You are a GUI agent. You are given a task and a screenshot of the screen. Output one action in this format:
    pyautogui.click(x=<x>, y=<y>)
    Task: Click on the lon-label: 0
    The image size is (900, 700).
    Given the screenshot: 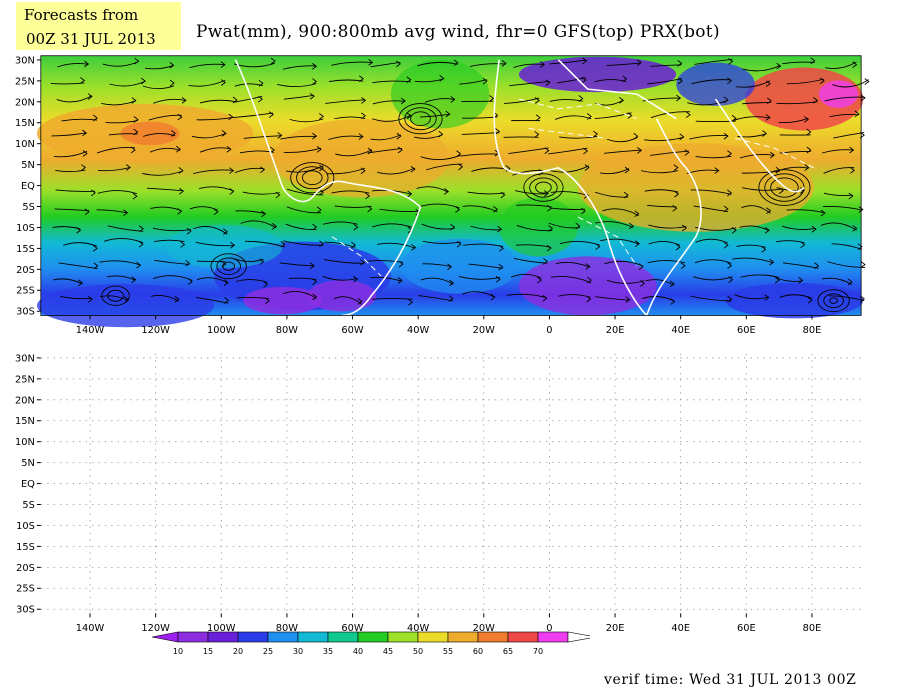 What is the action you would take?
    pyautogui.click(x=549, y=628)
    